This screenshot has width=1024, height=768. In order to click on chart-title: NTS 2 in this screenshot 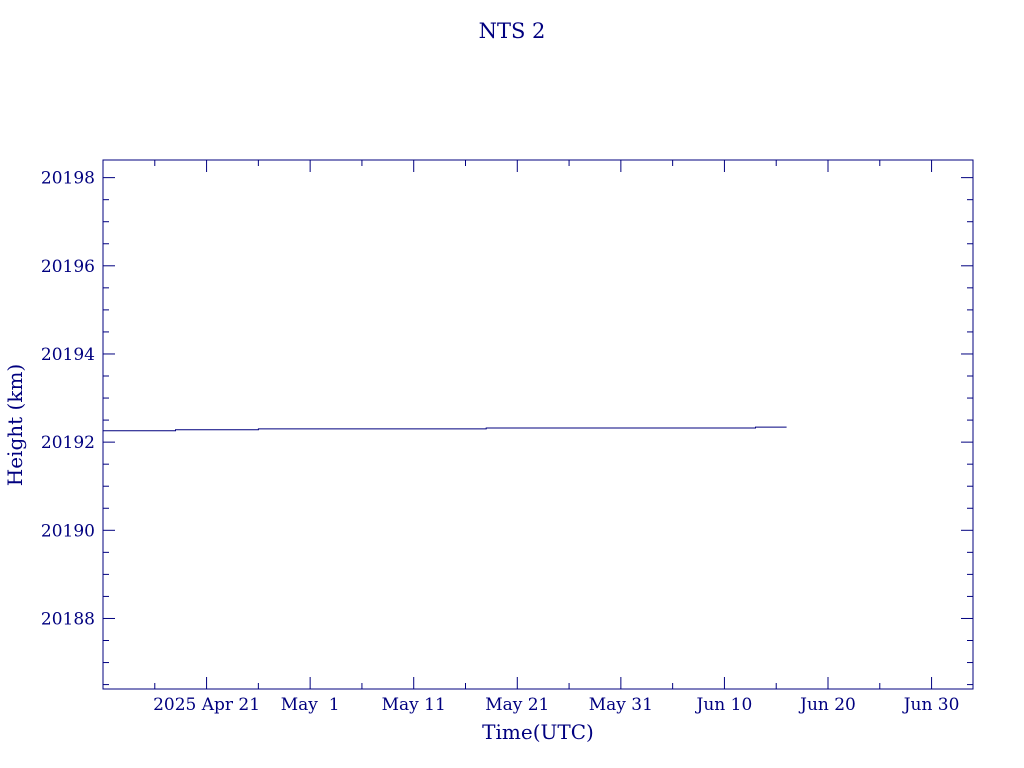, I will do `click(512, 31)`.